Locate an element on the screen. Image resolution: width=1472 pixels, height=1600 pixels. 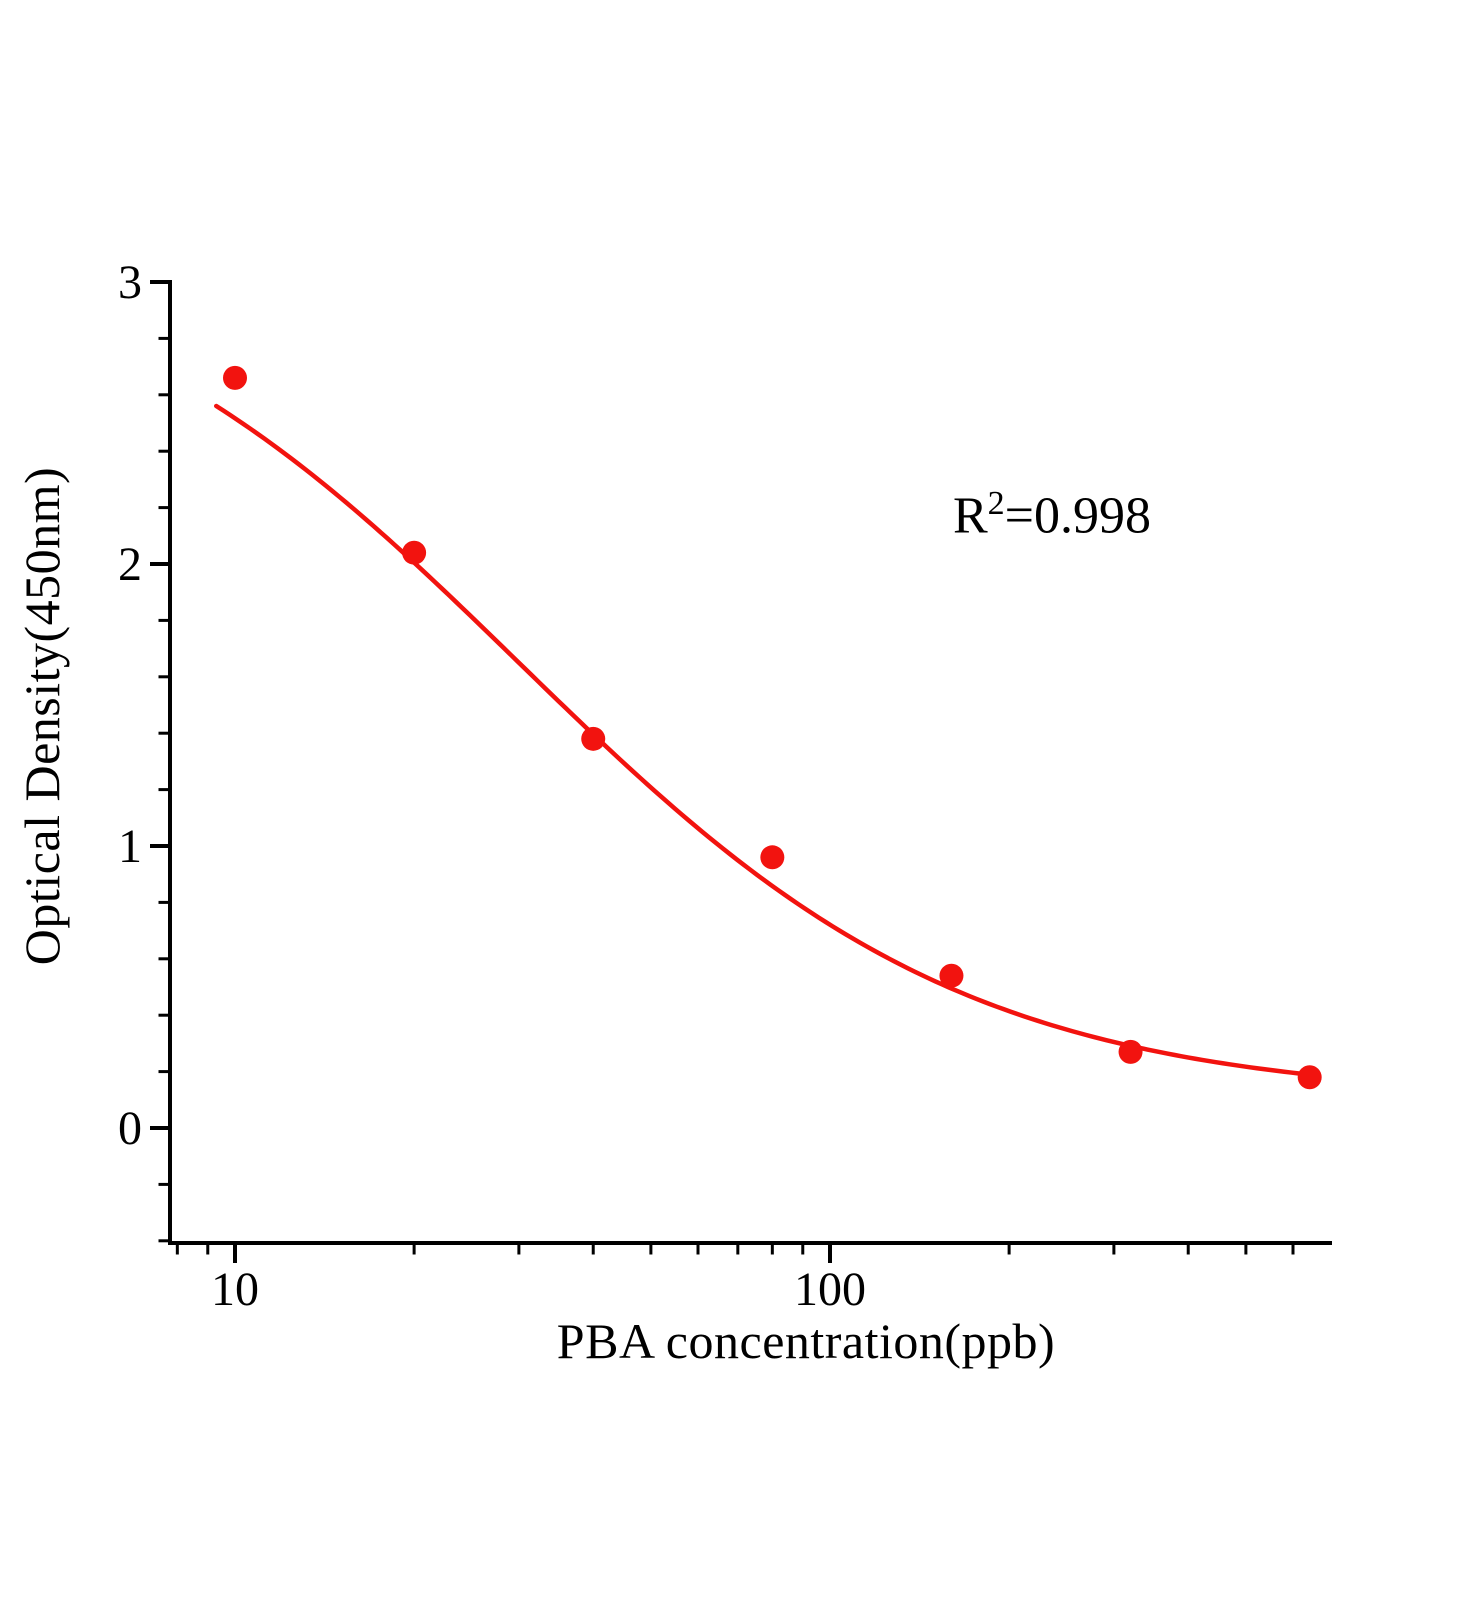
tick-label: 1 is located at coordinates (130, 846).